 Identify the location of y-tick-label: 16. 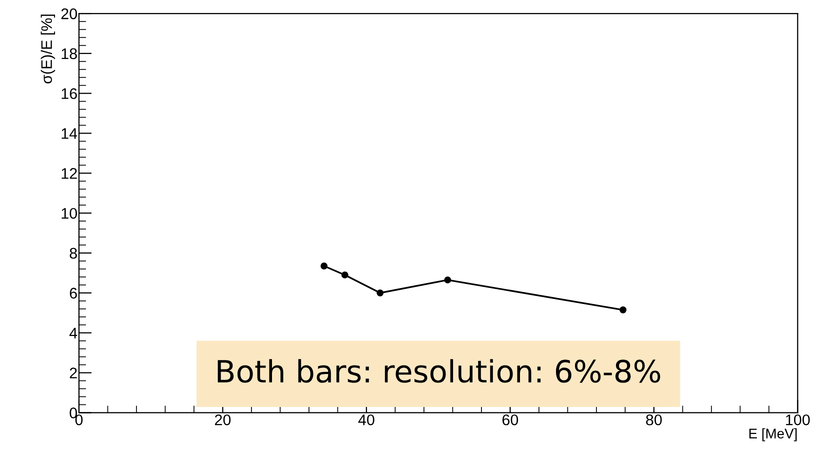
(69, 94).